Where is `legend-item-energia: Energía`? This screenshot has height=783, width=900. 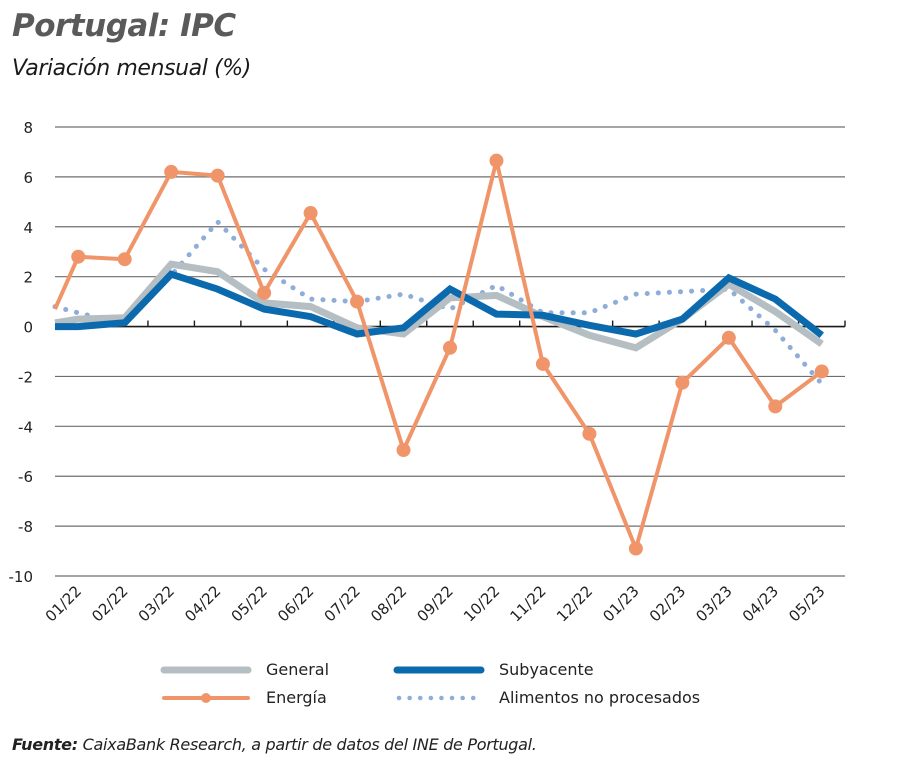
legend-item-energia: Energía is located at coordinates (243, 697).